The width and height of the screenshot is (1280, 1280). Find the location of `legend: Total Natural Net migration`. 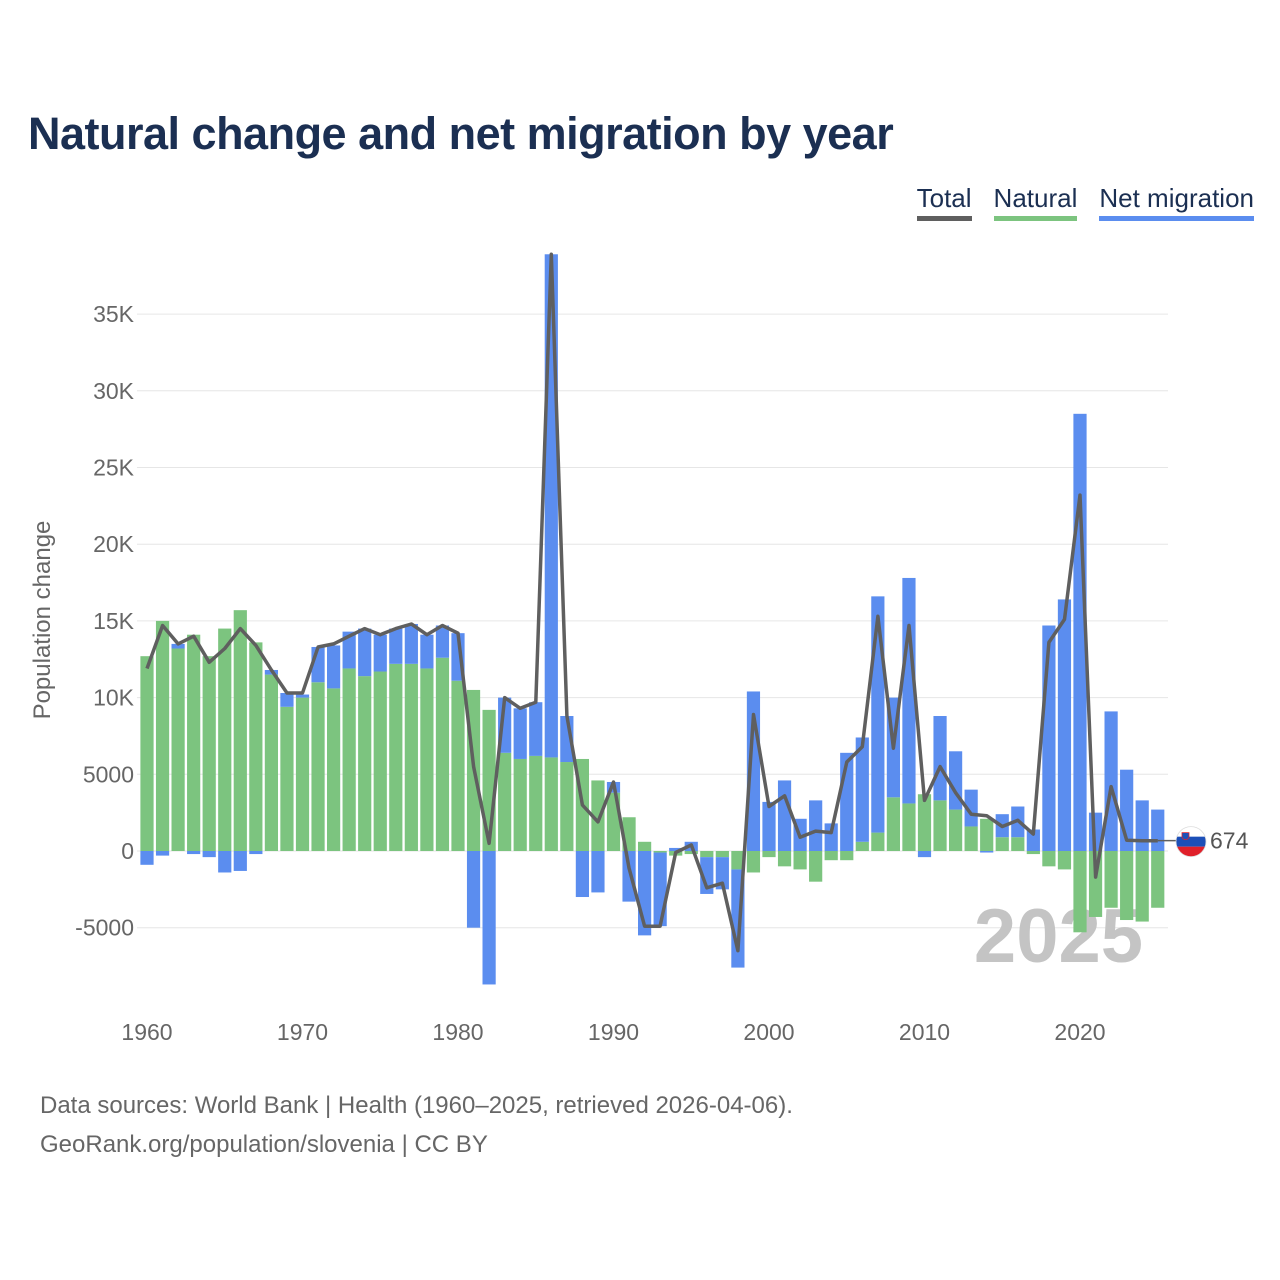

legend: Total Natural Net migration is located at coordinates (1085, 202).